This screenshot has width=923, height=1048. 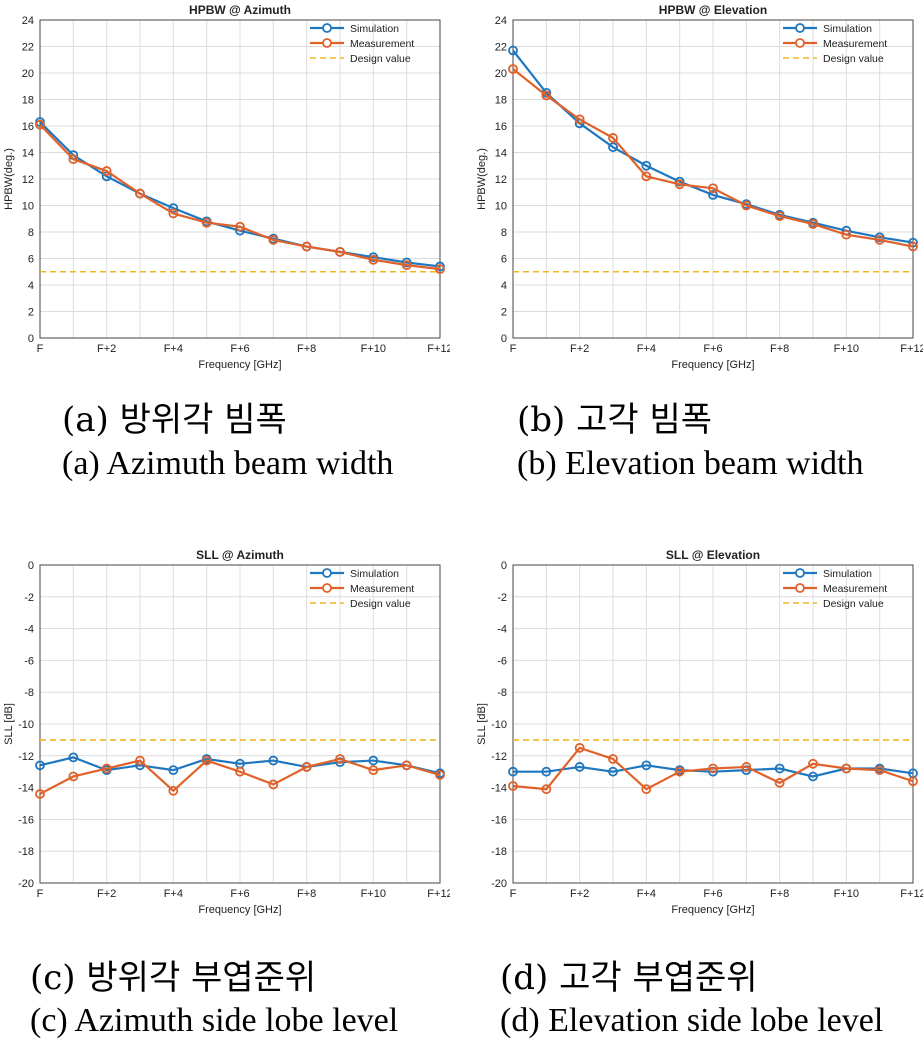 What do you see at coordinates (579, 349) in the screenshot?
I see `chart1-xtick-label: F+2` at bounding box center [579, 349].